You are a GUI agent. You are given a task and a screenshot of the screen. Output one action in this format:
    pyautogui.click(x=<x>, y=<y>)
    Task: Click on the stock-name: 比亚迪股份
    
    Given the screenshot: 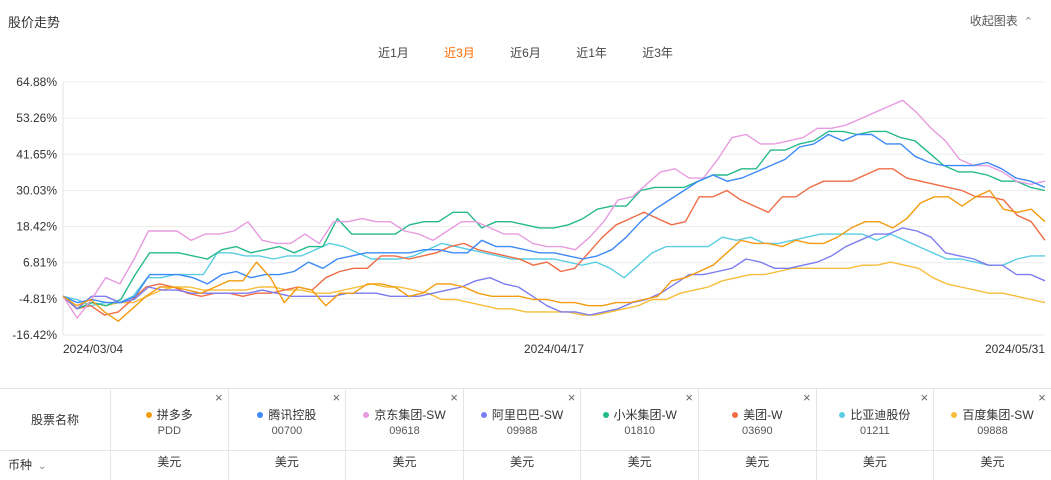 What is the action you would take?
    pyautogui.click(x=875, y=414)
    